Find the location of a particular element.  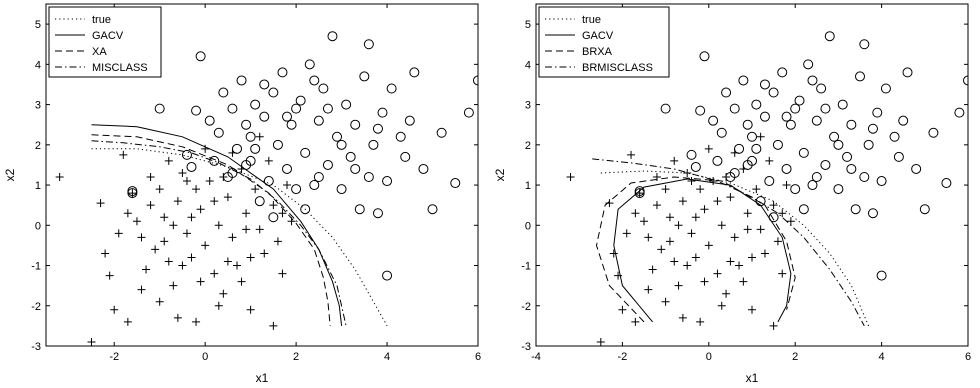

legend-label: true is located at coordinates (591, 20).